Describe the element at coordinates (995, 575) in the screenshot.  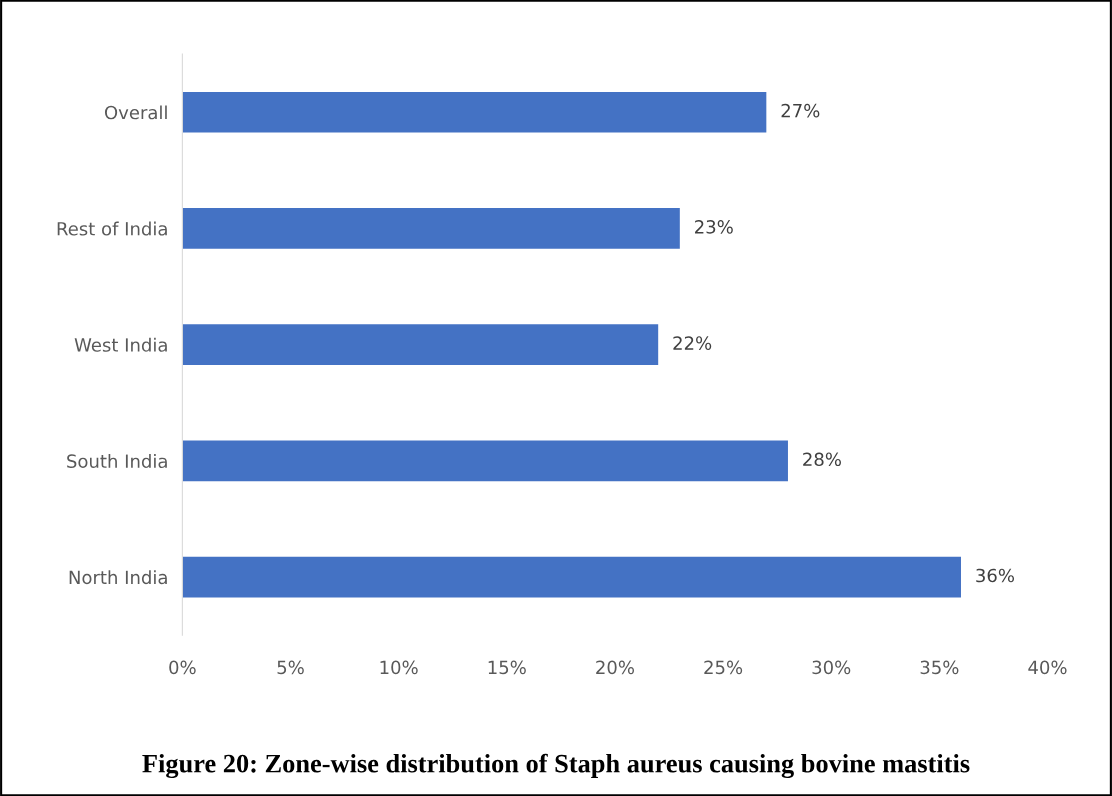
I see `data-label: 36%` at that location.